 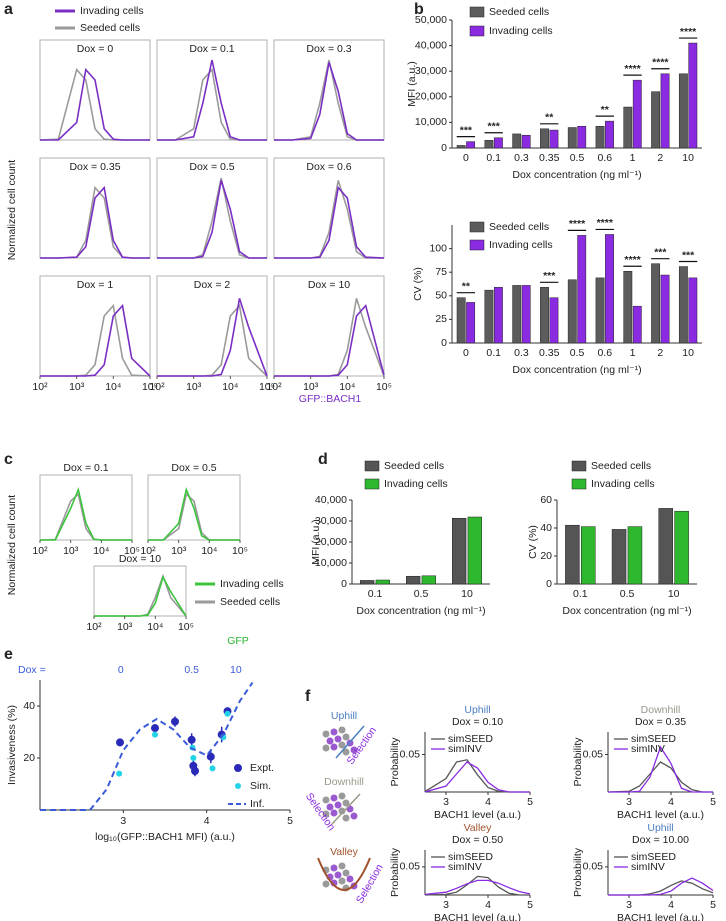 I want to click on y-tick-label: 10,000, so click(x=331, y=563).